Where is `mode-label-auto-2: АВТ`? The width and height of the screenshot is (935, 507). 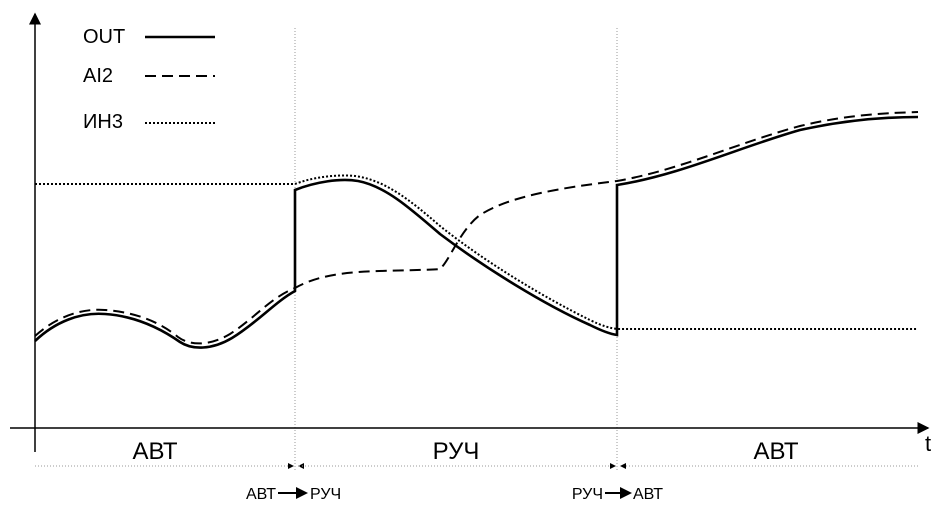 mode-label-auto-2: АВТ is located at coordinates (775, 451).